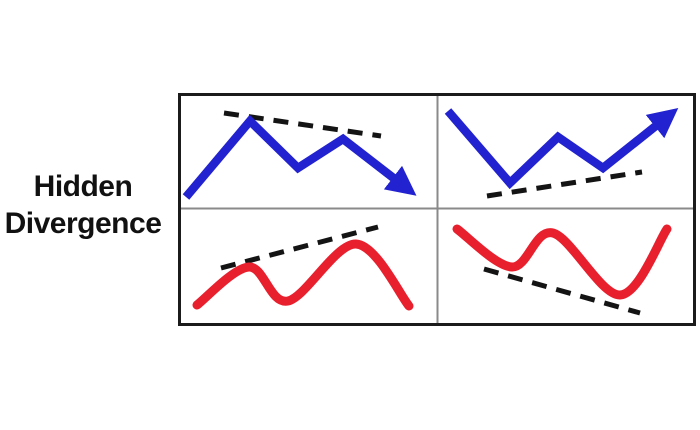  I want to click on indicator-line-indicator-higher-highs, so click(303, 275).